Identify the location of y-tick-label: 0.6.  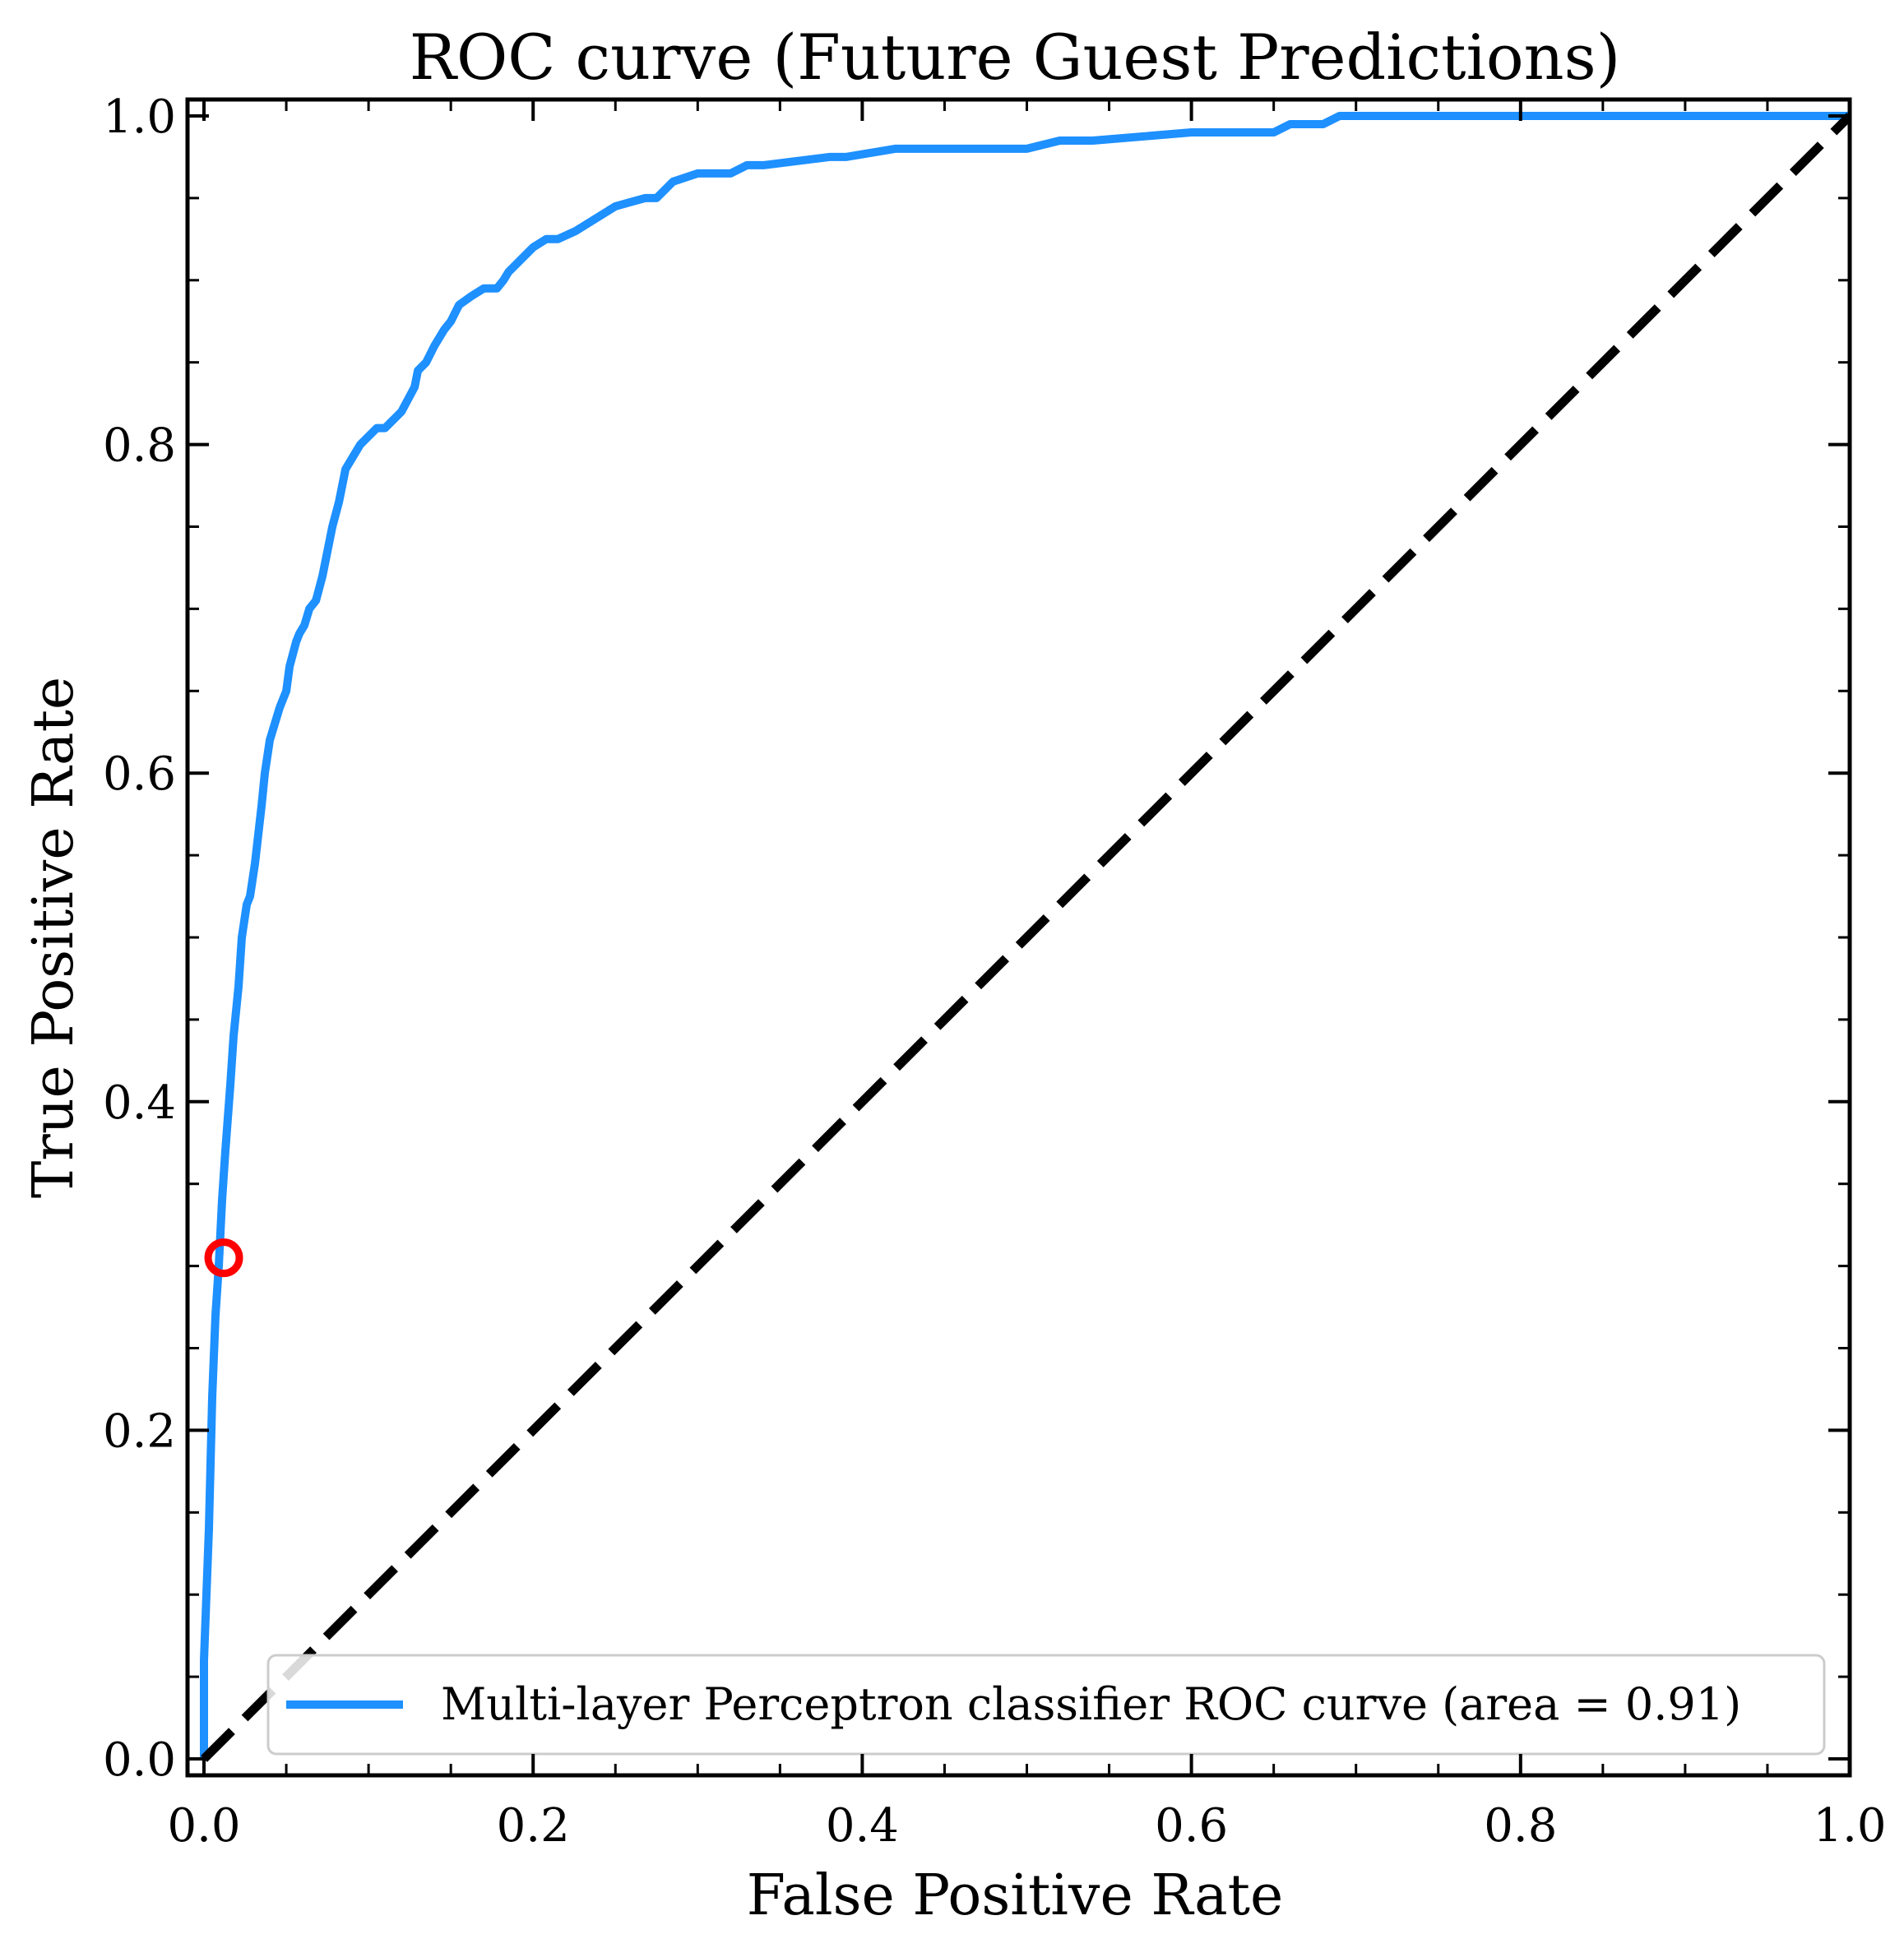
(139, 774).